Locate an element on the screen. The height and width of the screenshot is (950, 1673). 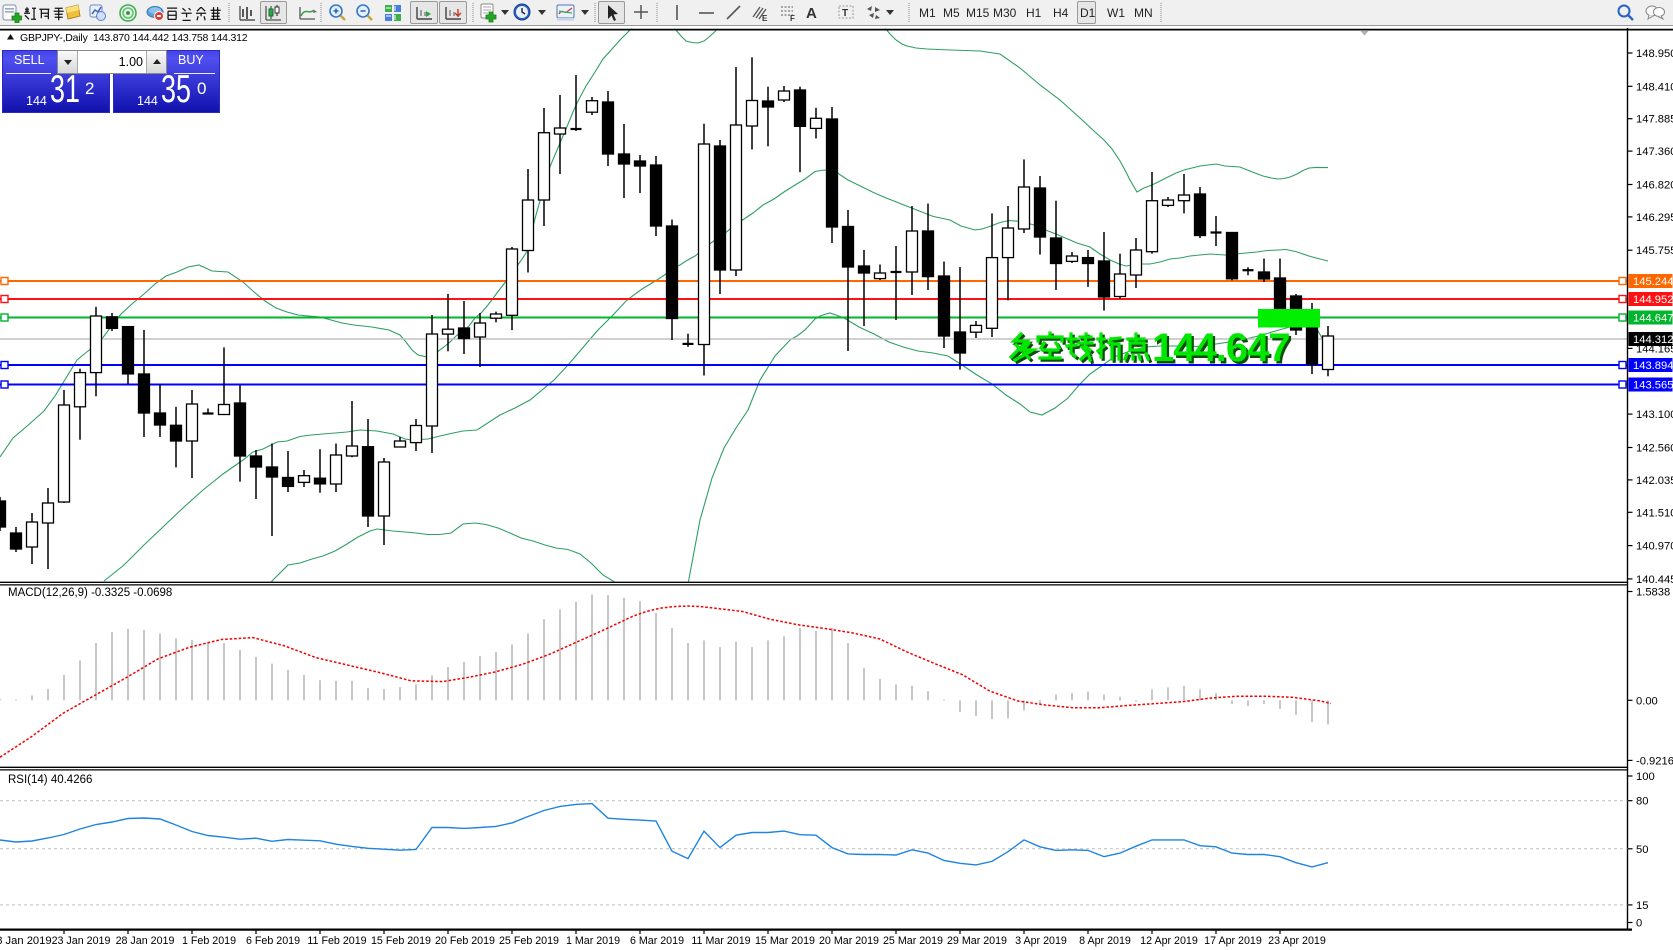
svg-text: 144.165 is located at coordinates (1654, 349).